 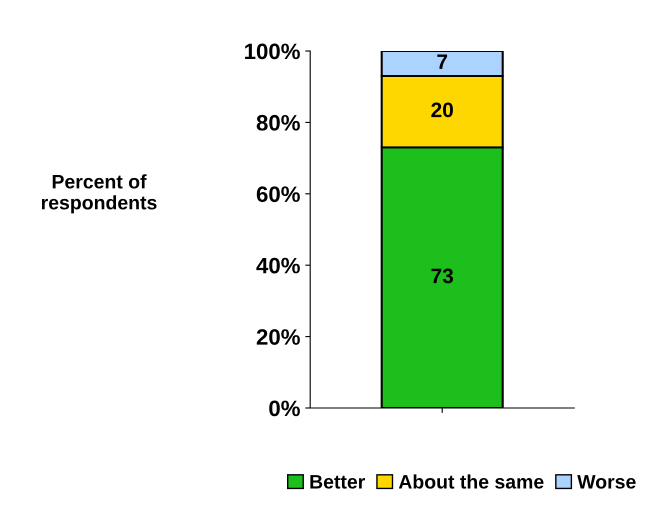 I want to click on legend-label: About the same, so click(x=471, y=481).